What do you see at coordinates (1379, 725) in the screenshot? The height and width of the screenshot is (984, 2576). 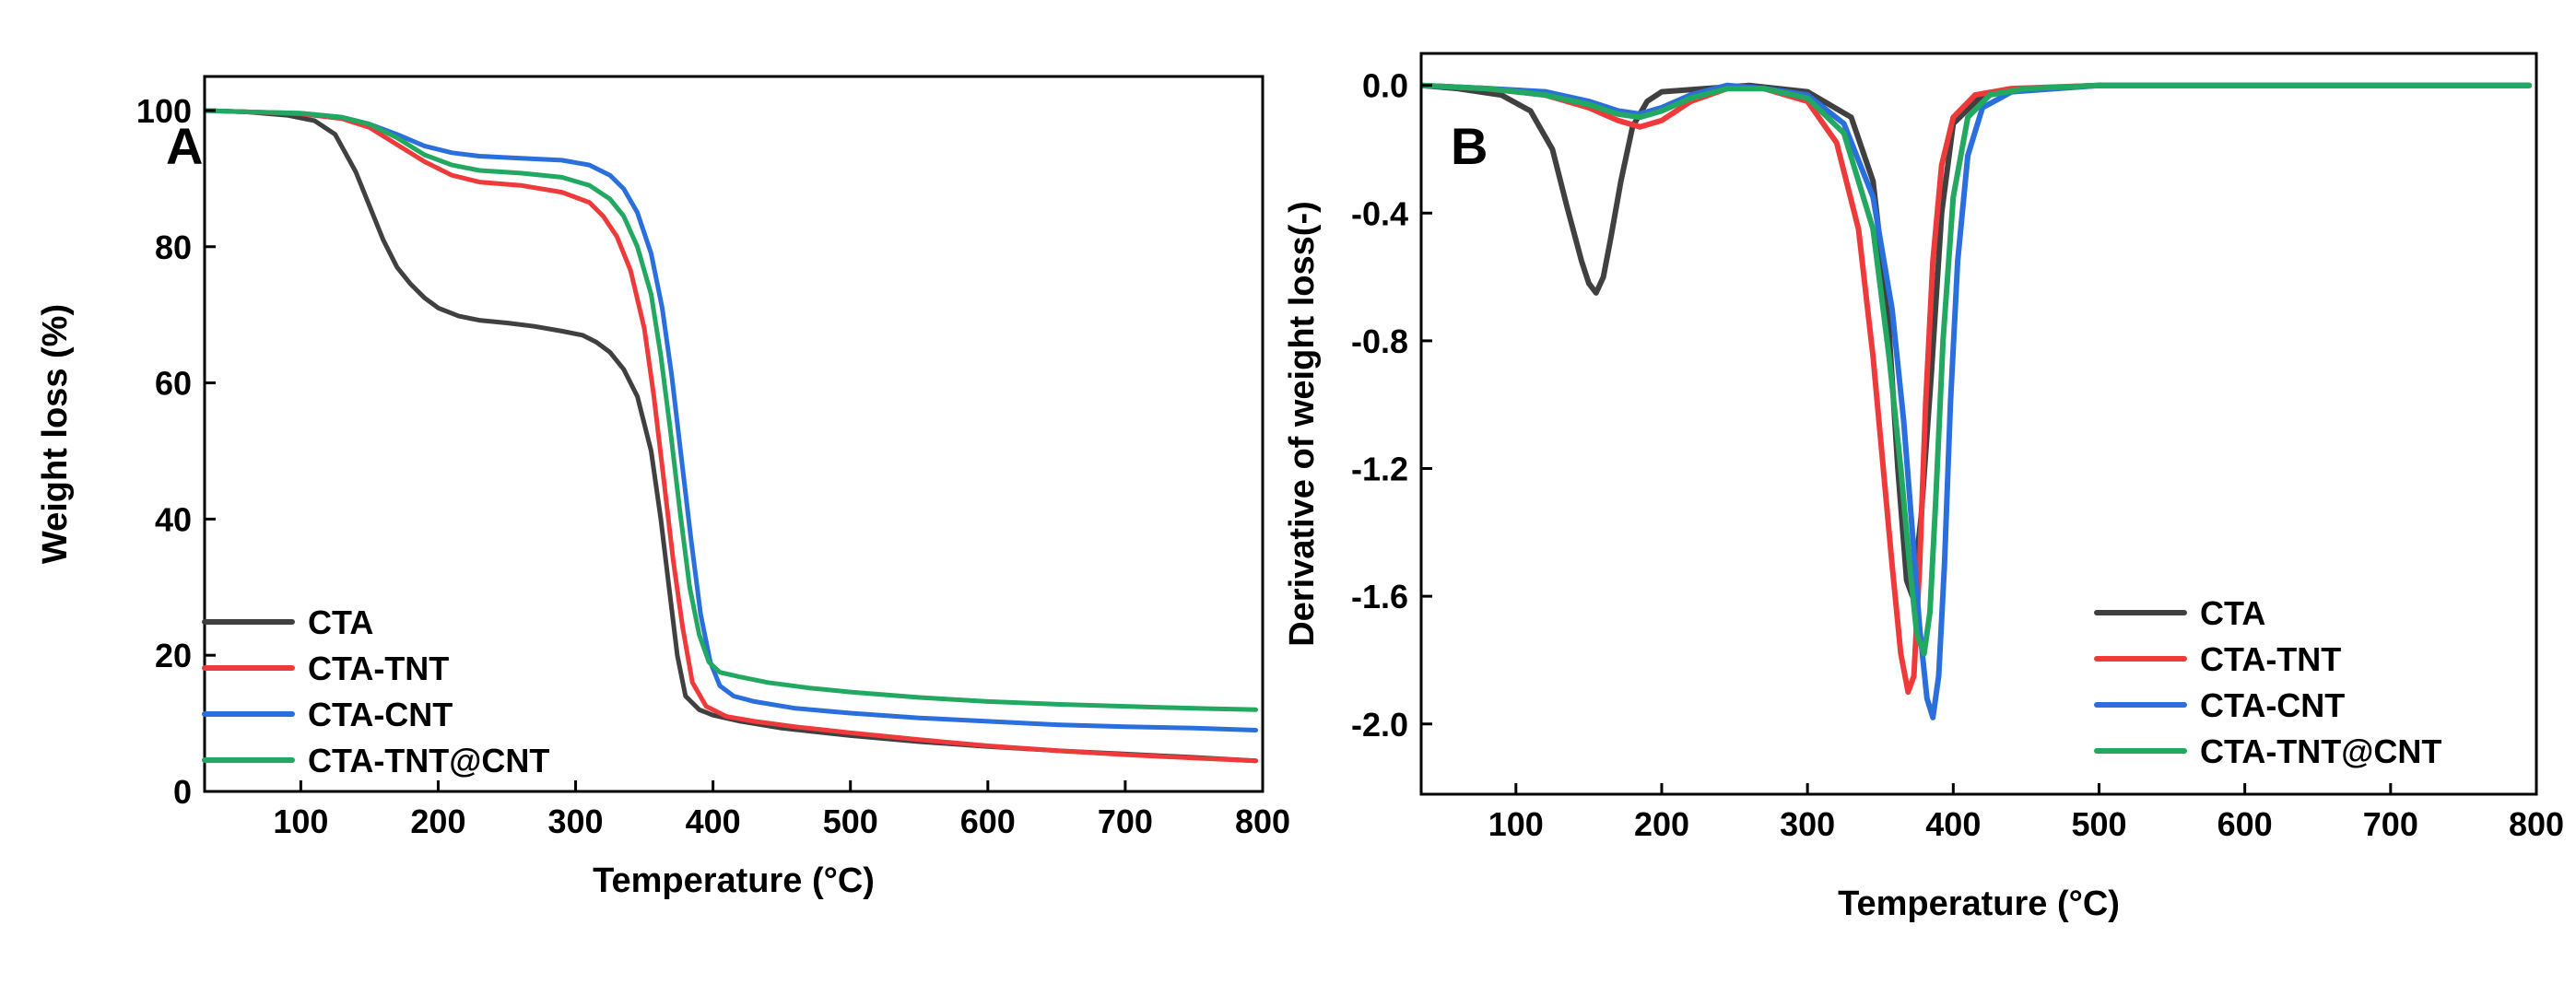 I see `y-tick-label: -2.0` at bounding box center [1379, 725].